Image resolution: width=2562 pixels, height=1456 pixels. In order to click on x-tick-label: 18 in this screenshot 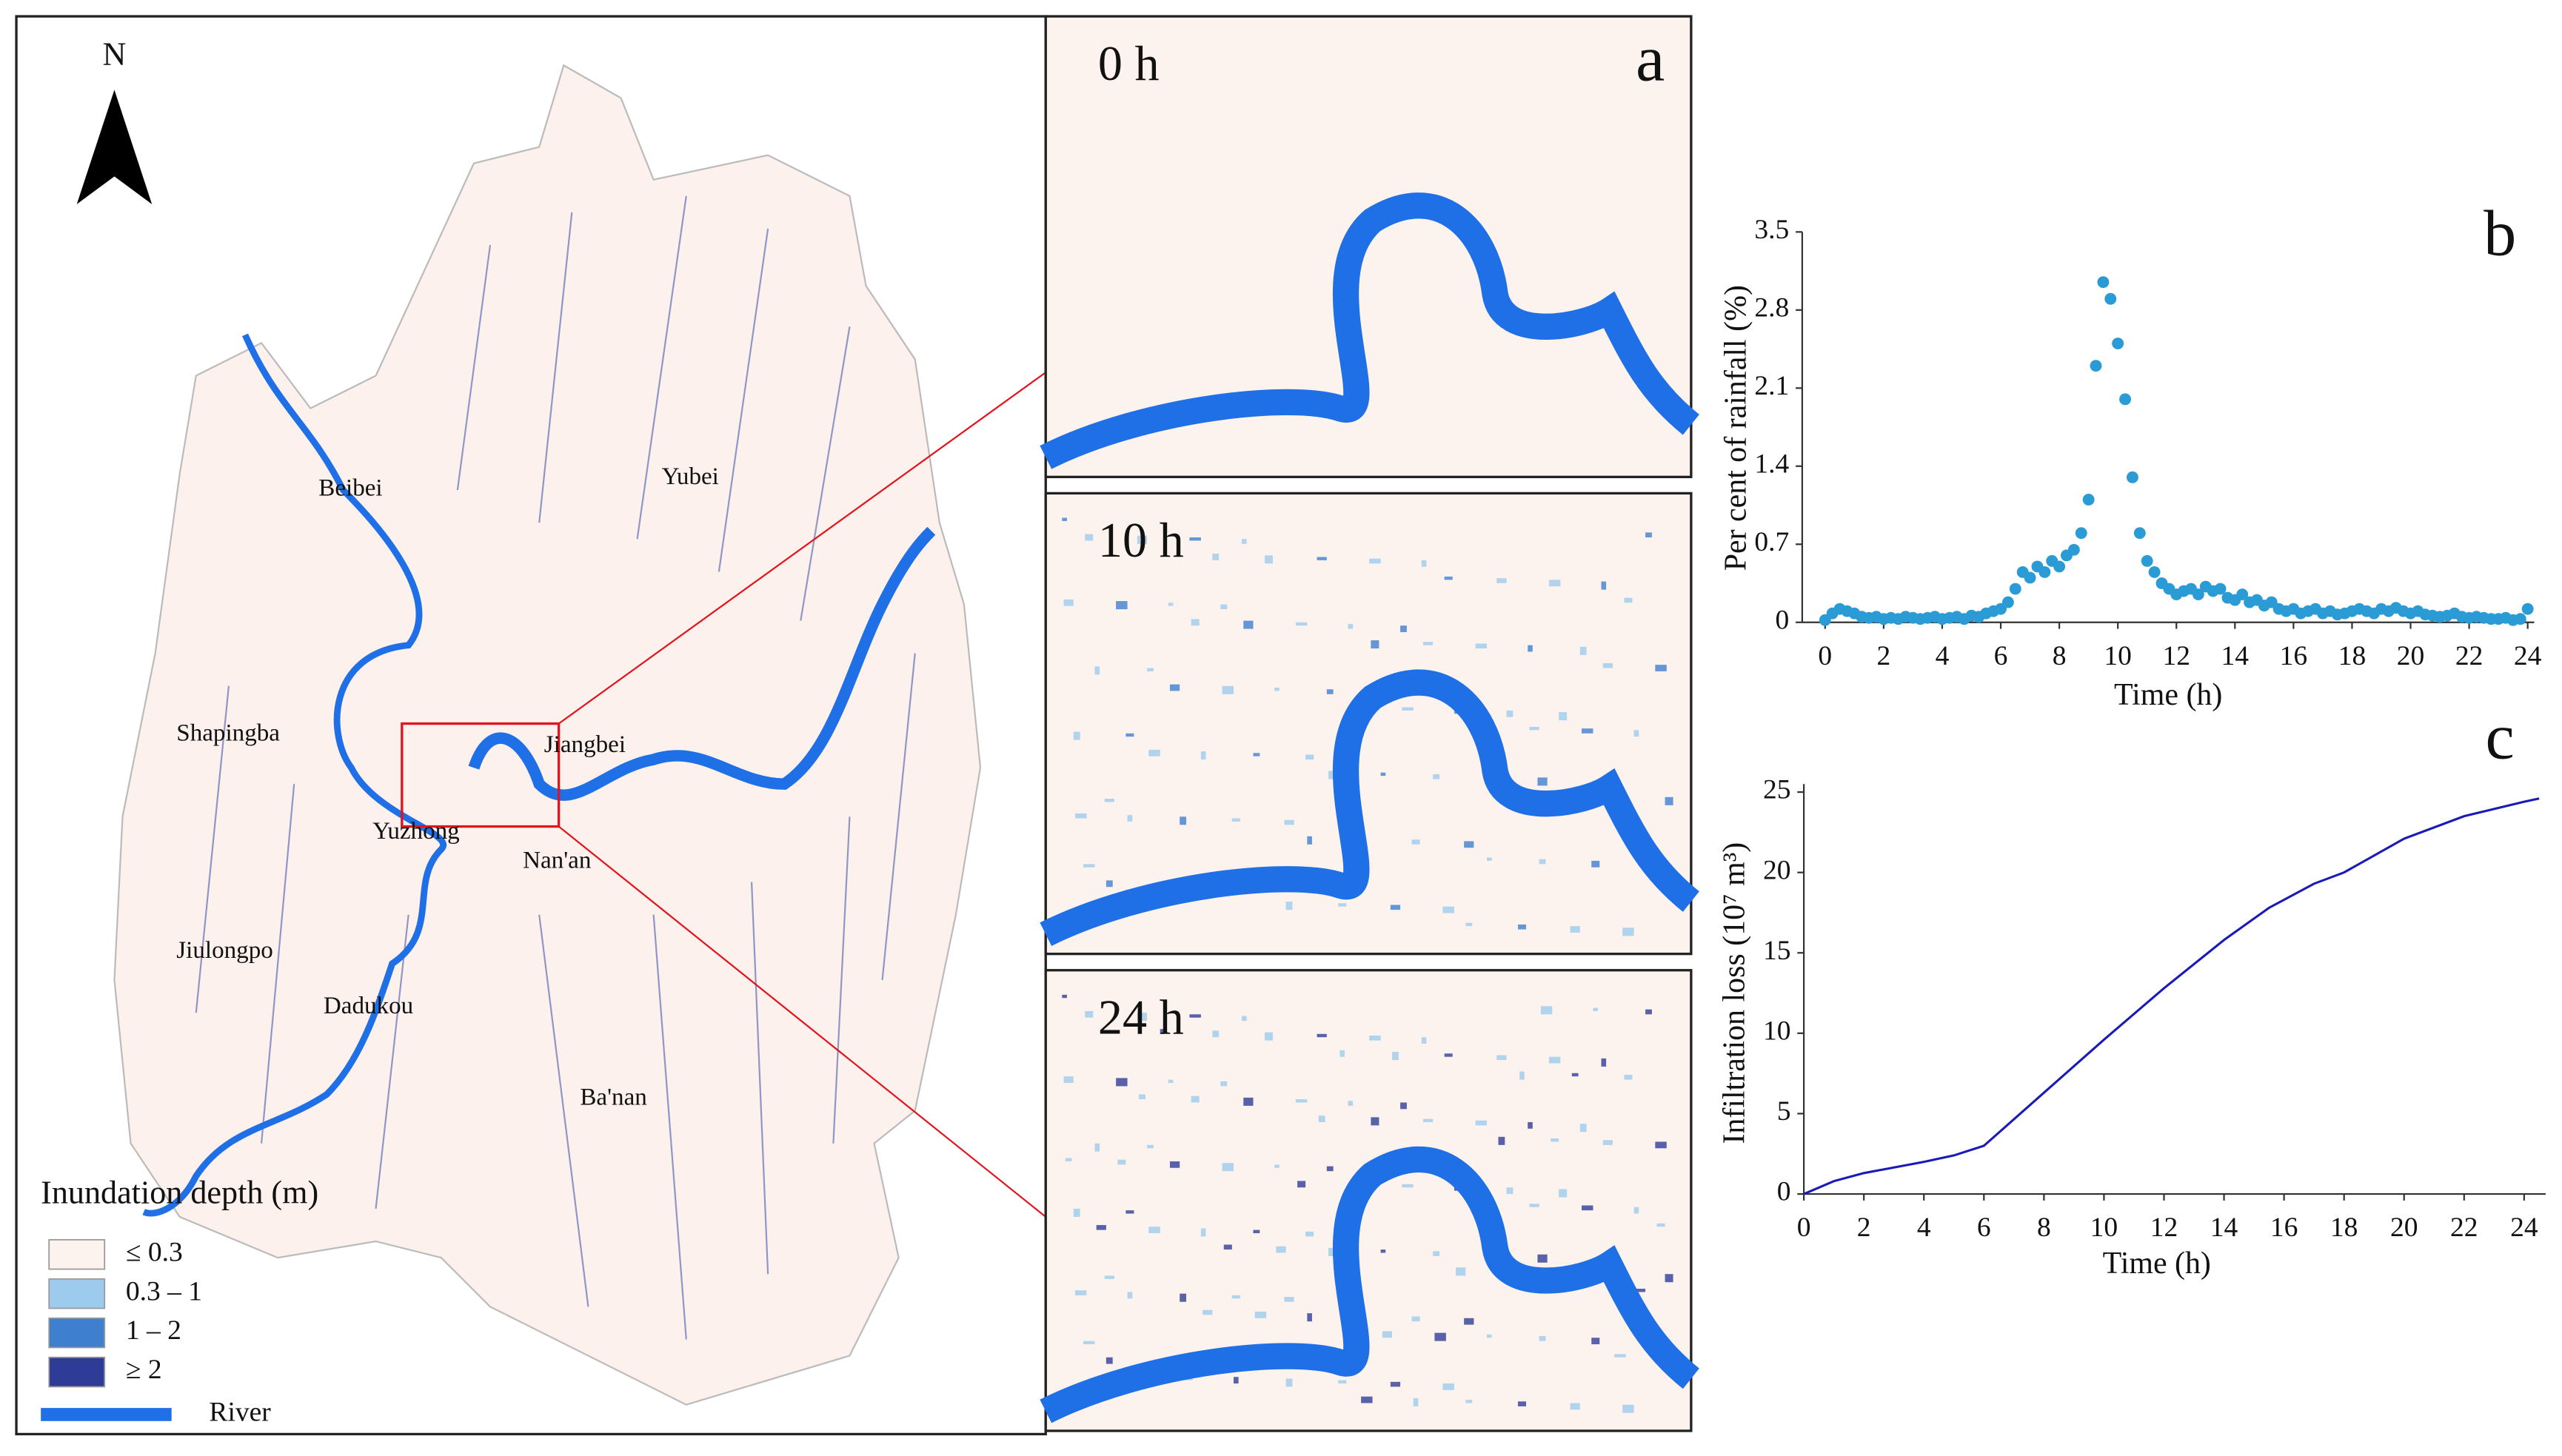, I will do `click(2352, 656)`.